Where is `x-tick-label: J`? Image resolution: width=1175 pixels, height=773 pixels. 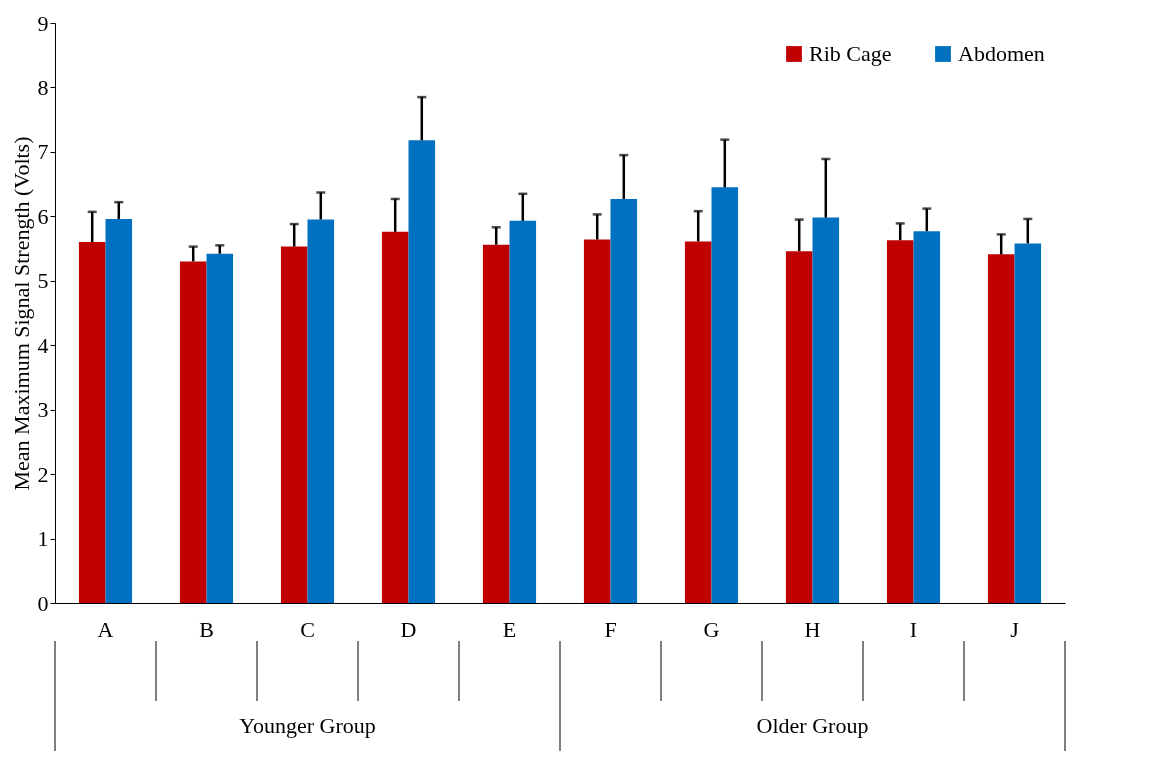
x-tick-label: J is located at coordinates (1015, 629).